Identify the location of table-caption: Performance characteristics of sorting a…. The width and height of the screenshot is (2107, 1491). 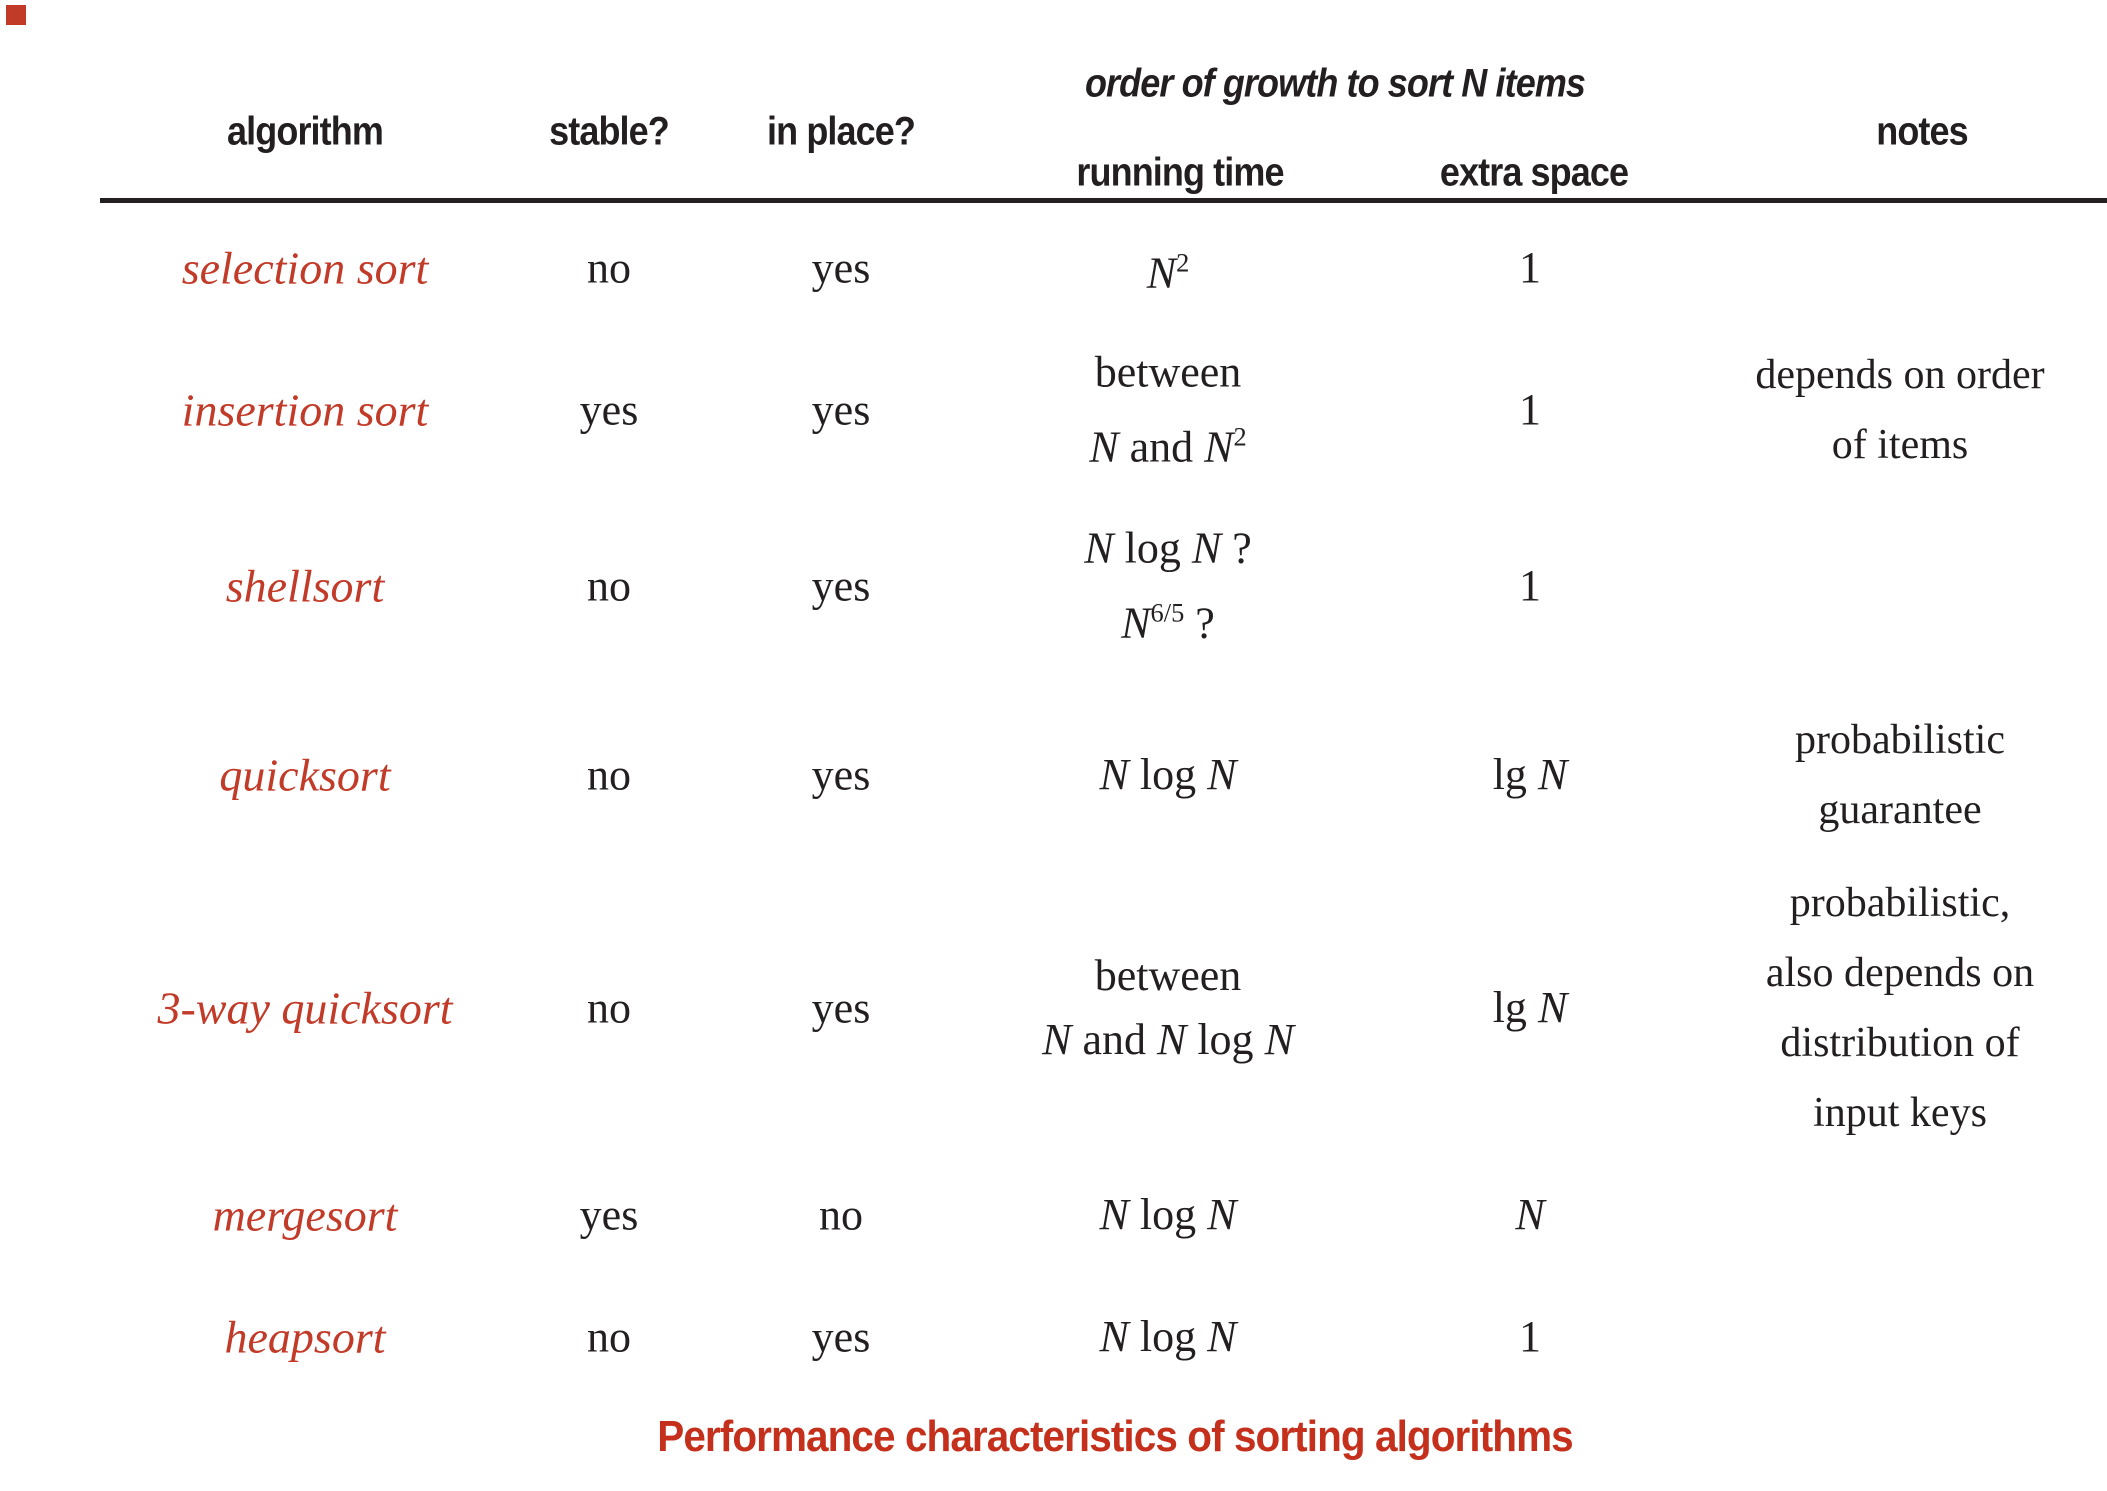
(1115, 1436).